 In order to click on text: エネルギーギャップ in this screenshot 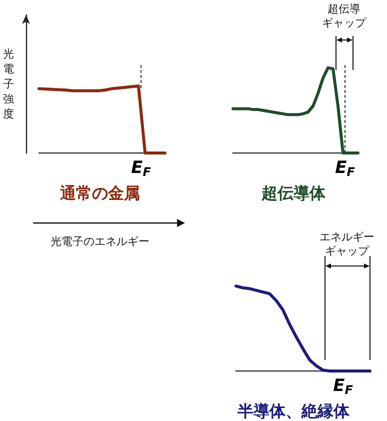, I will do `click(347, 244)`.